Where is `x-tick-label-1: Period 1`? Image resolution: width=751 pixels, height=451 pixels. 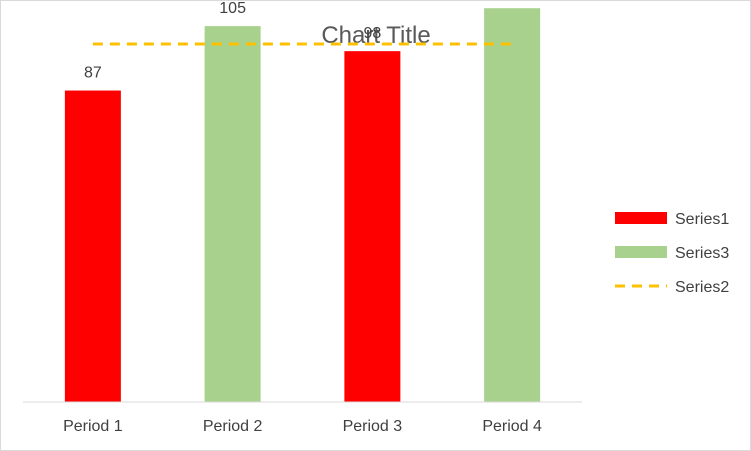 x-tick-label-1: Period 1 is located at coordinates (93, 426).